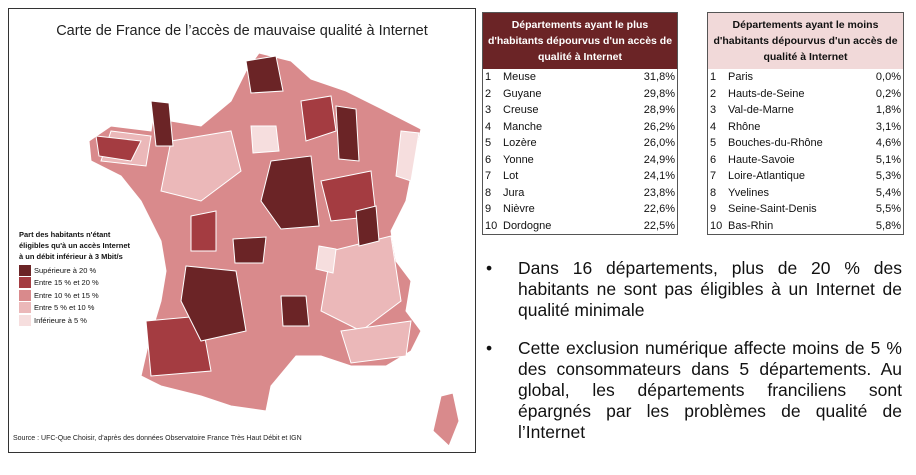 This screenshot has height=475, width=916. Describe the element at coordinates (295, 311) in the screenshot. I see `region-dark-lozere` at that location.